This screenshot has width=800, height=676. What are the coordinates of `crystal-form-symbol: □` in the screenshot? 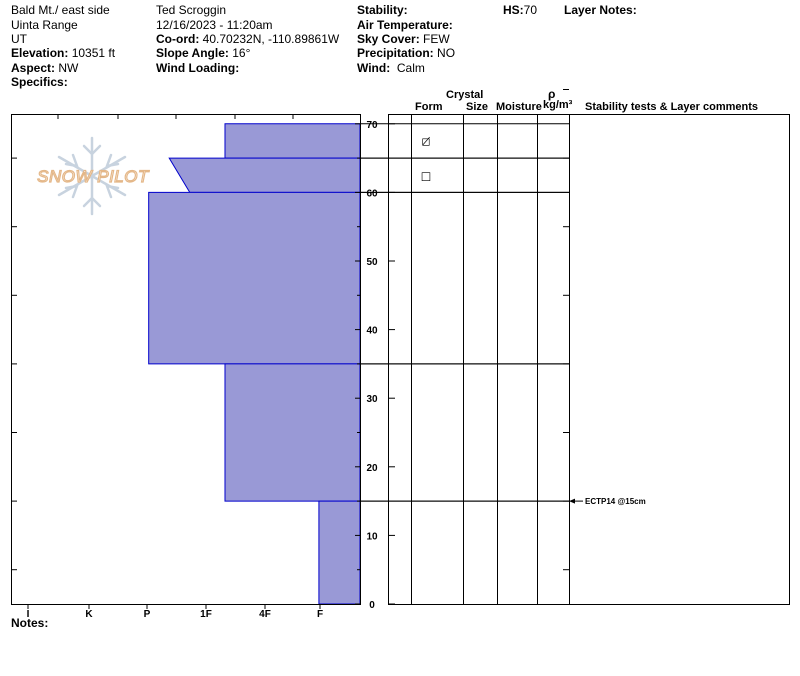 It's located at (426, 175).